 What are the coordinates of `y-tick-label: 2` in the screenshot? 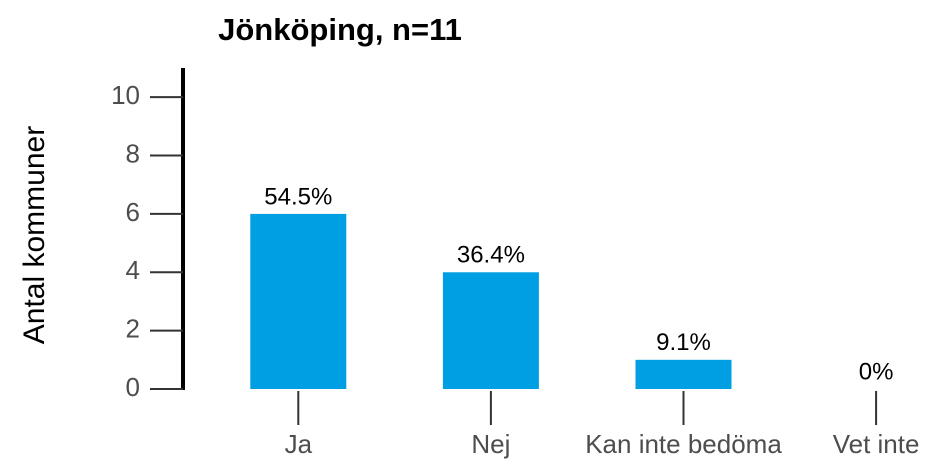 It's located at (133, 329).